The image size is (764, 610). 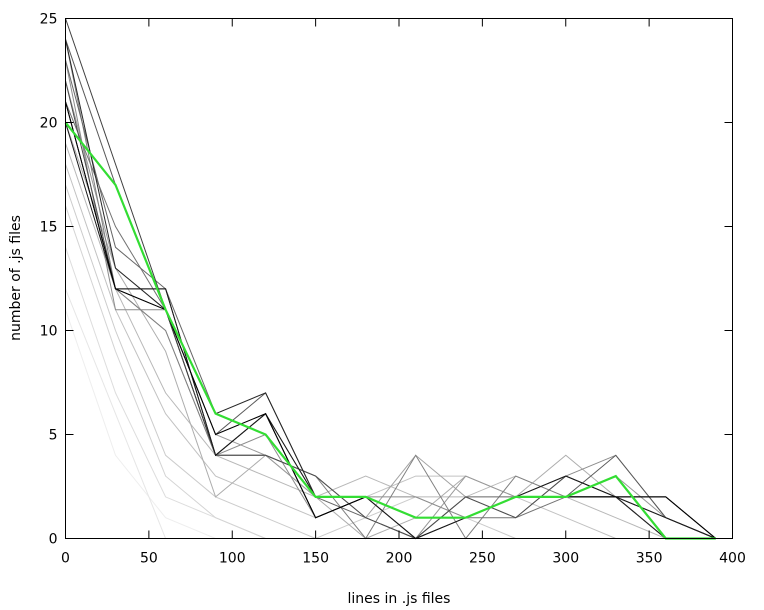 What do you see at coordinates (49, 332) in the screenshot?
I see `y-tick-label: 10` at bounding box center [49, 332].